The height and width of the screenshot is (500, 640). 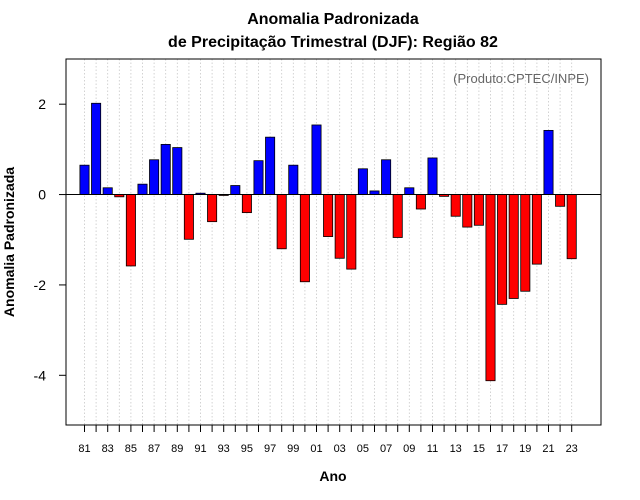 What do you see at coordinates (432, 449) in the screenshot?
I see `x-tick-label-11: 11` at bounding box center [432, 449].